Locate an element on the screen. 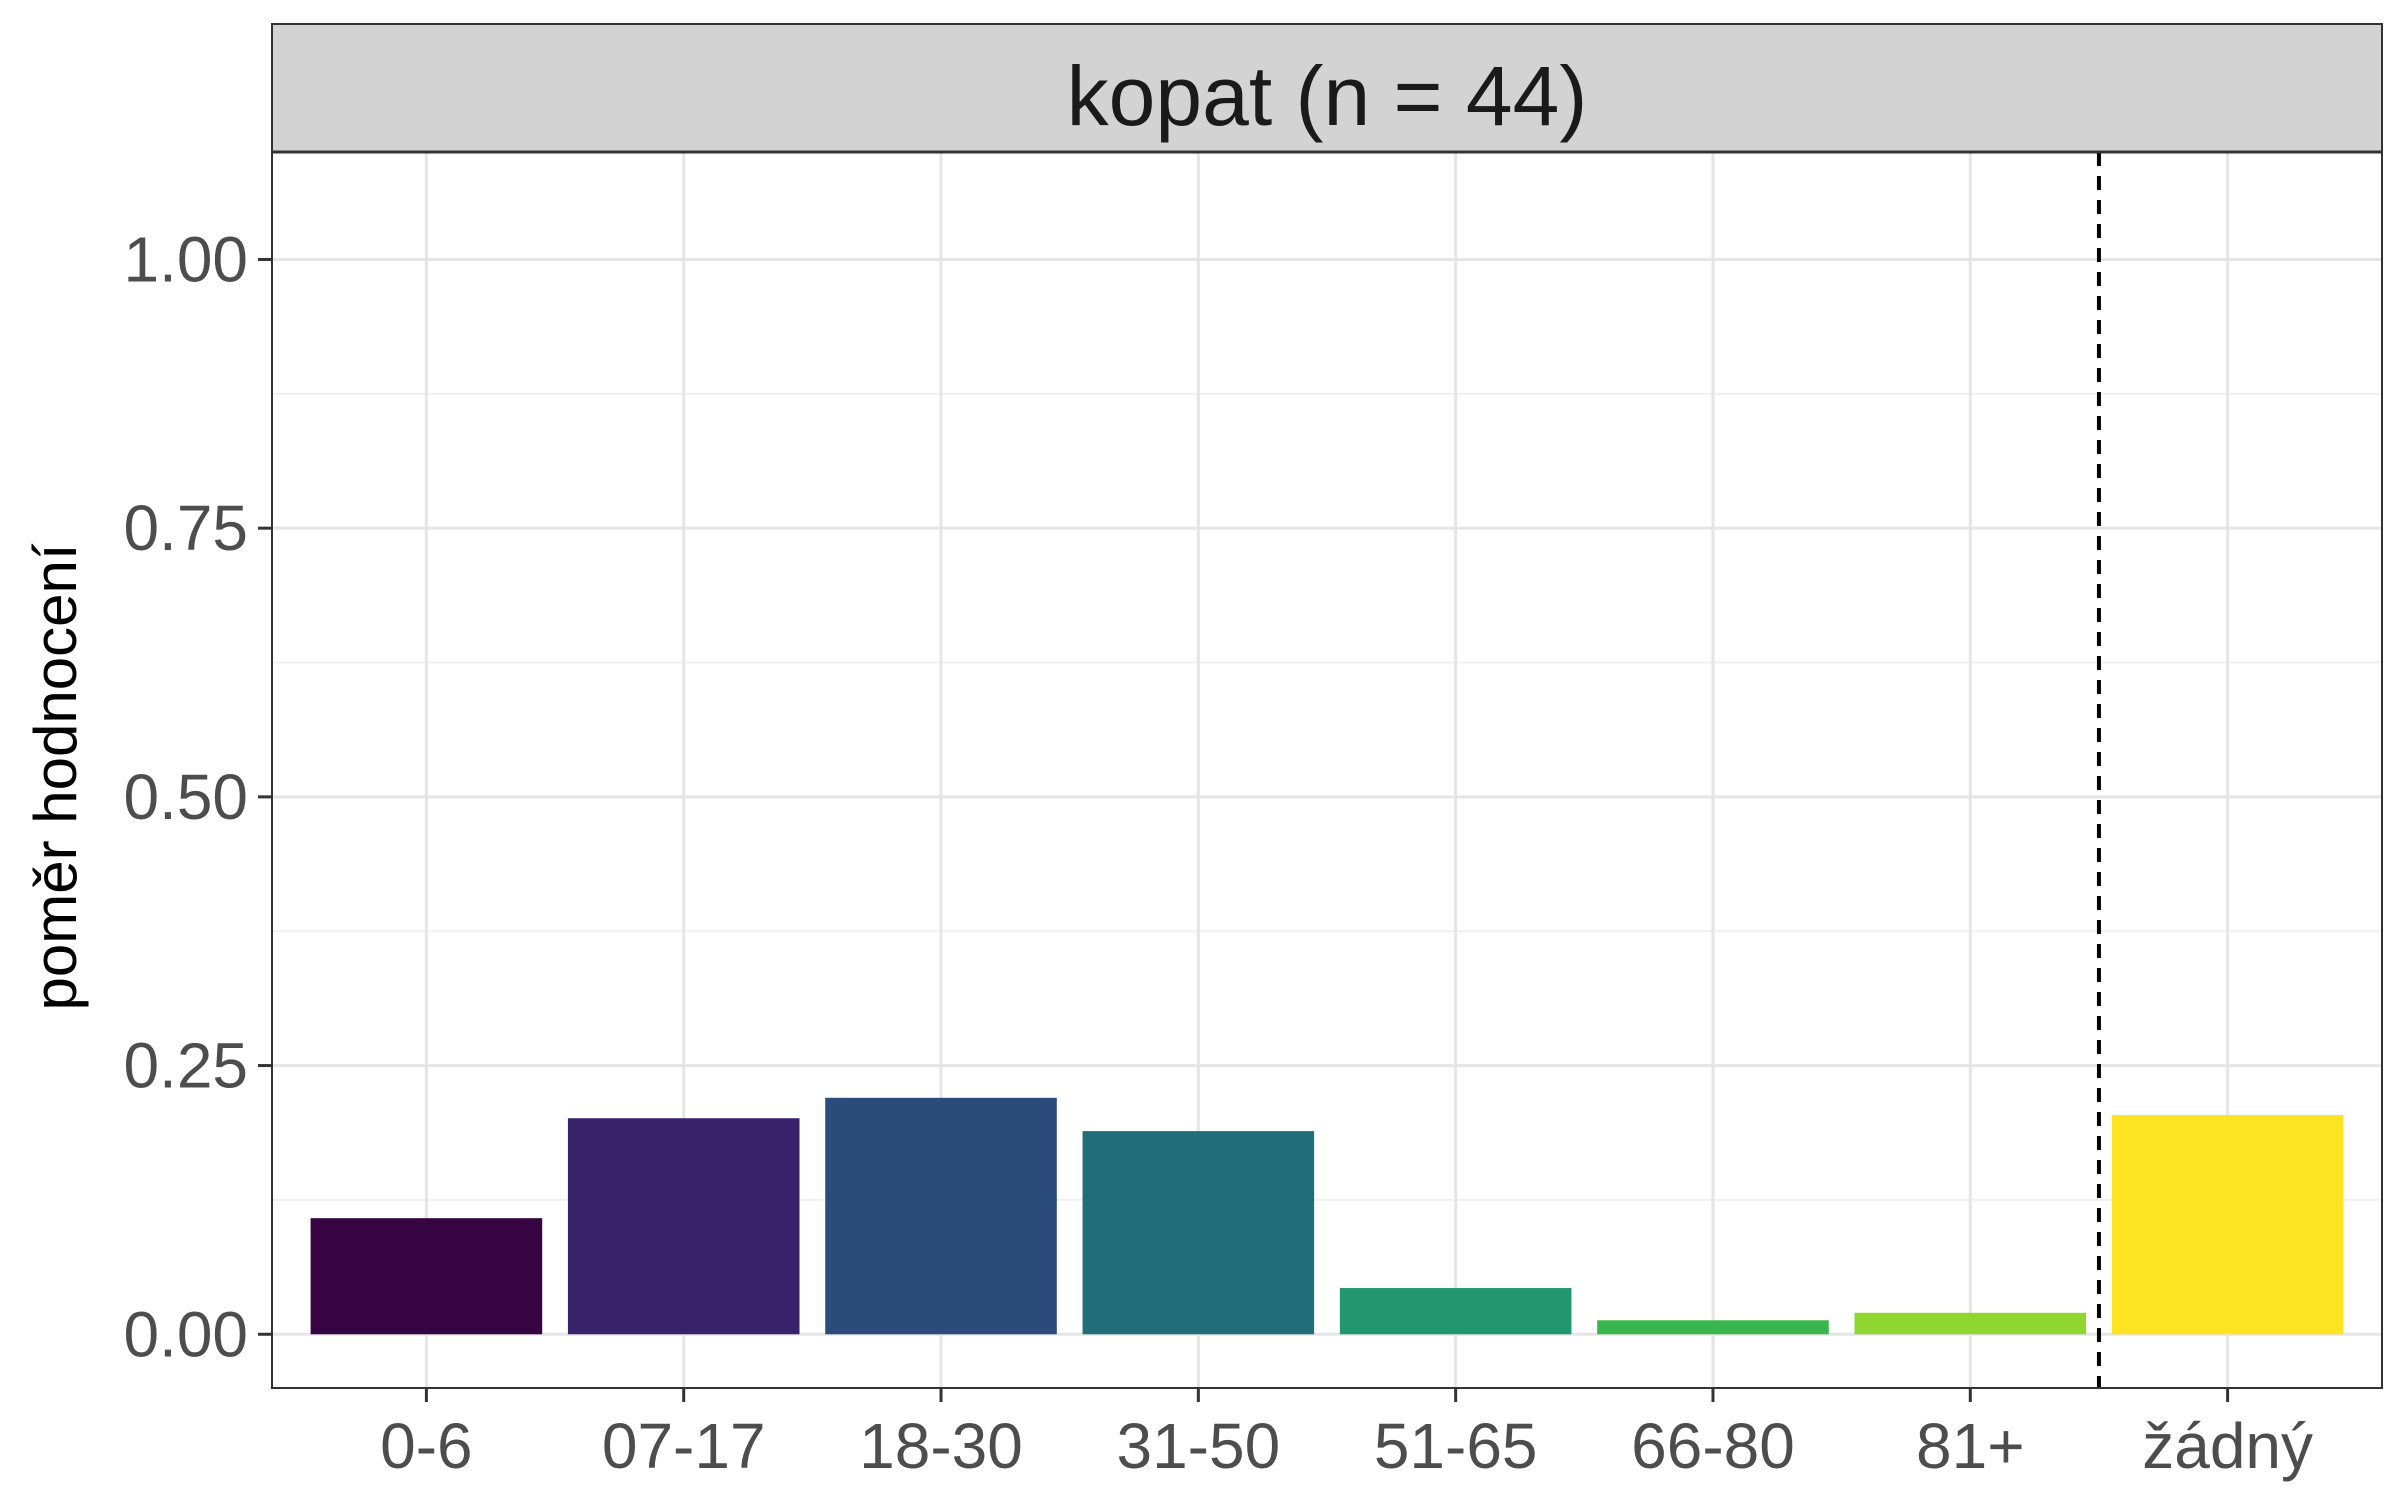  x-axis: 0-6 07-17 18-30 31-50 51-65 66-80 81+ žádný is located at coordinates (1346, 1435).